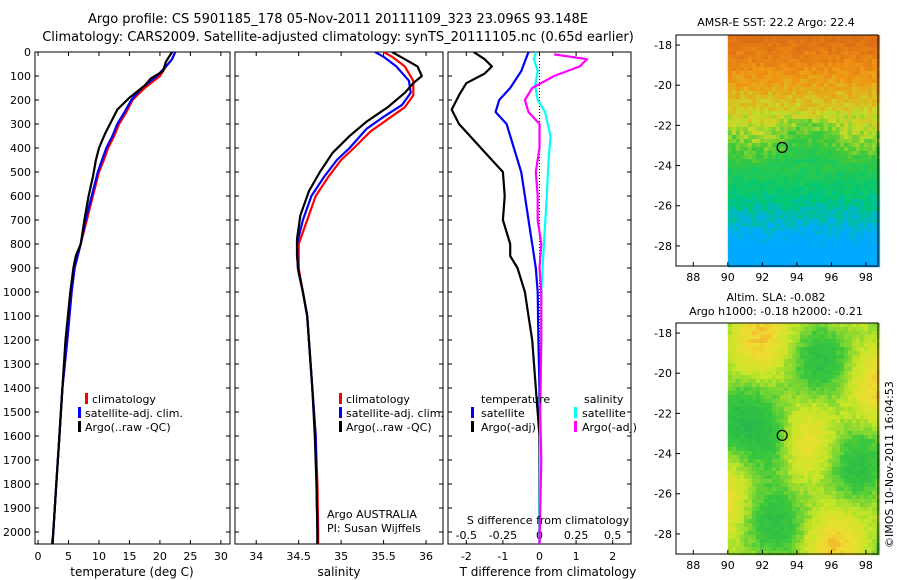  Describe the element at coordinates (663, 333) in the screenshot. I see `map-y-tick-label: -18` at that location.